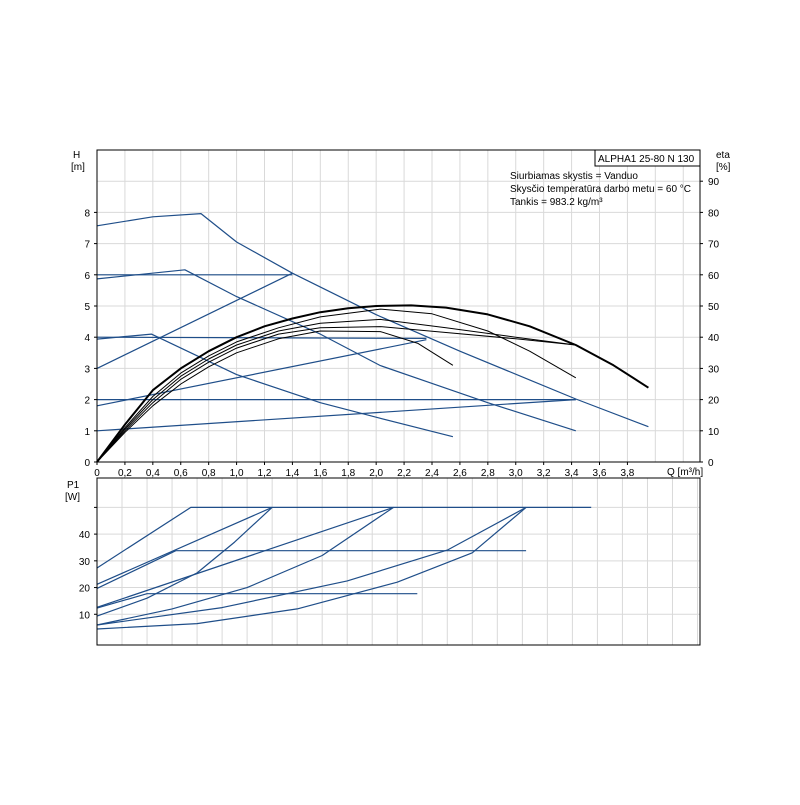 This screenshot has width=800, height=805. What do you see at coordinates (723, 155) in the screenshot?
I see `y2-axis-label-eta: eta` at bounding box center [723, 155].